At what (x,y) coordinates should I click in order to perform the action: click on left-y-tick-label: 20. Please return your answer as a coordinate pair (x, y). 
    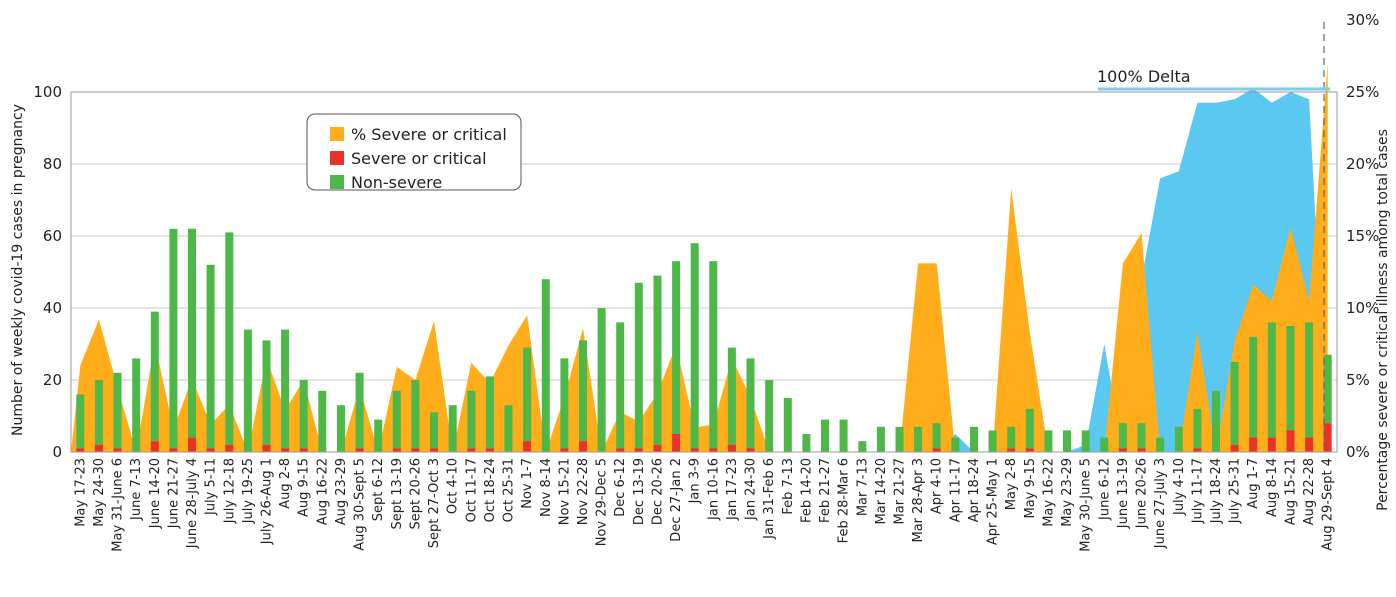
    Looking at the image, I should click on (52, 380).